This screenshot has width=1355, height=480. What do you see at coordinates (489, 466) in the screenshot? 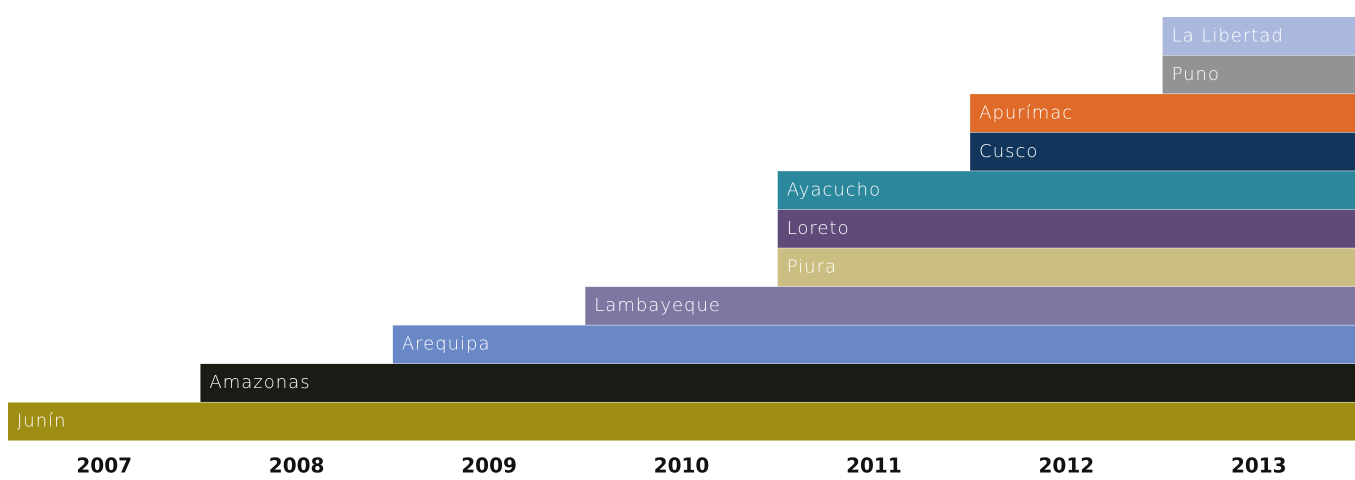
I see `x-tick-label: 2009` at bounding box center [489, 466].